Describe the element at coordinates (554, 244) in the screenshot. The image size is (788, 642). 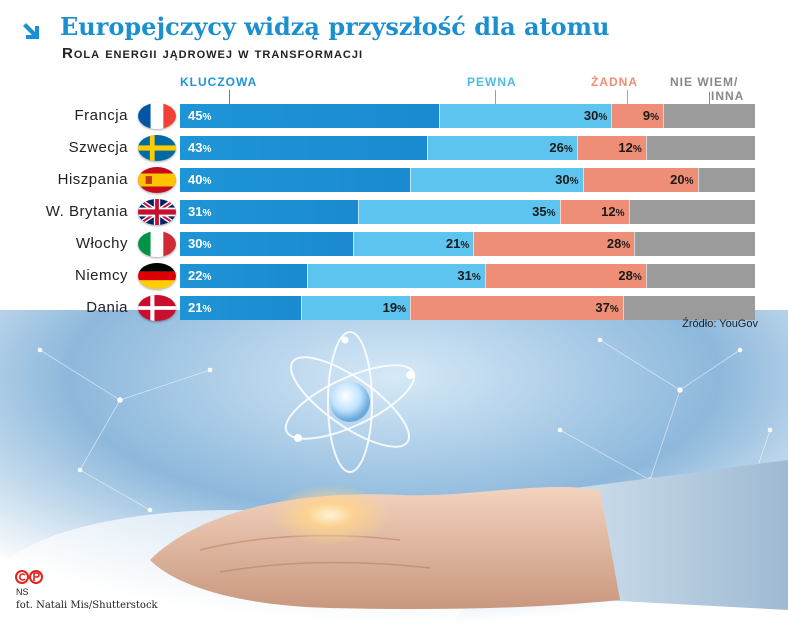
I see `bar-segment-adna-w-ochy` at that location.